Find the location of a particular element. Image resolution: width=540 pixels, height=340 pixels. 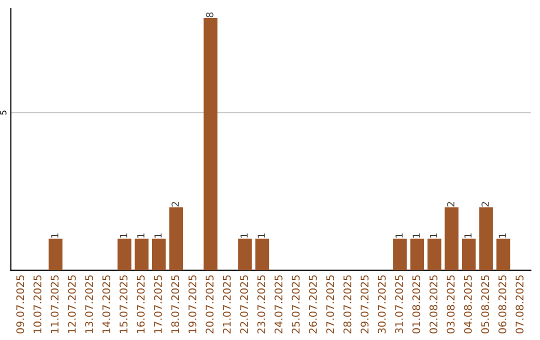

x-tick-label: 18.07.2025 is located at coordinates (175, 304).